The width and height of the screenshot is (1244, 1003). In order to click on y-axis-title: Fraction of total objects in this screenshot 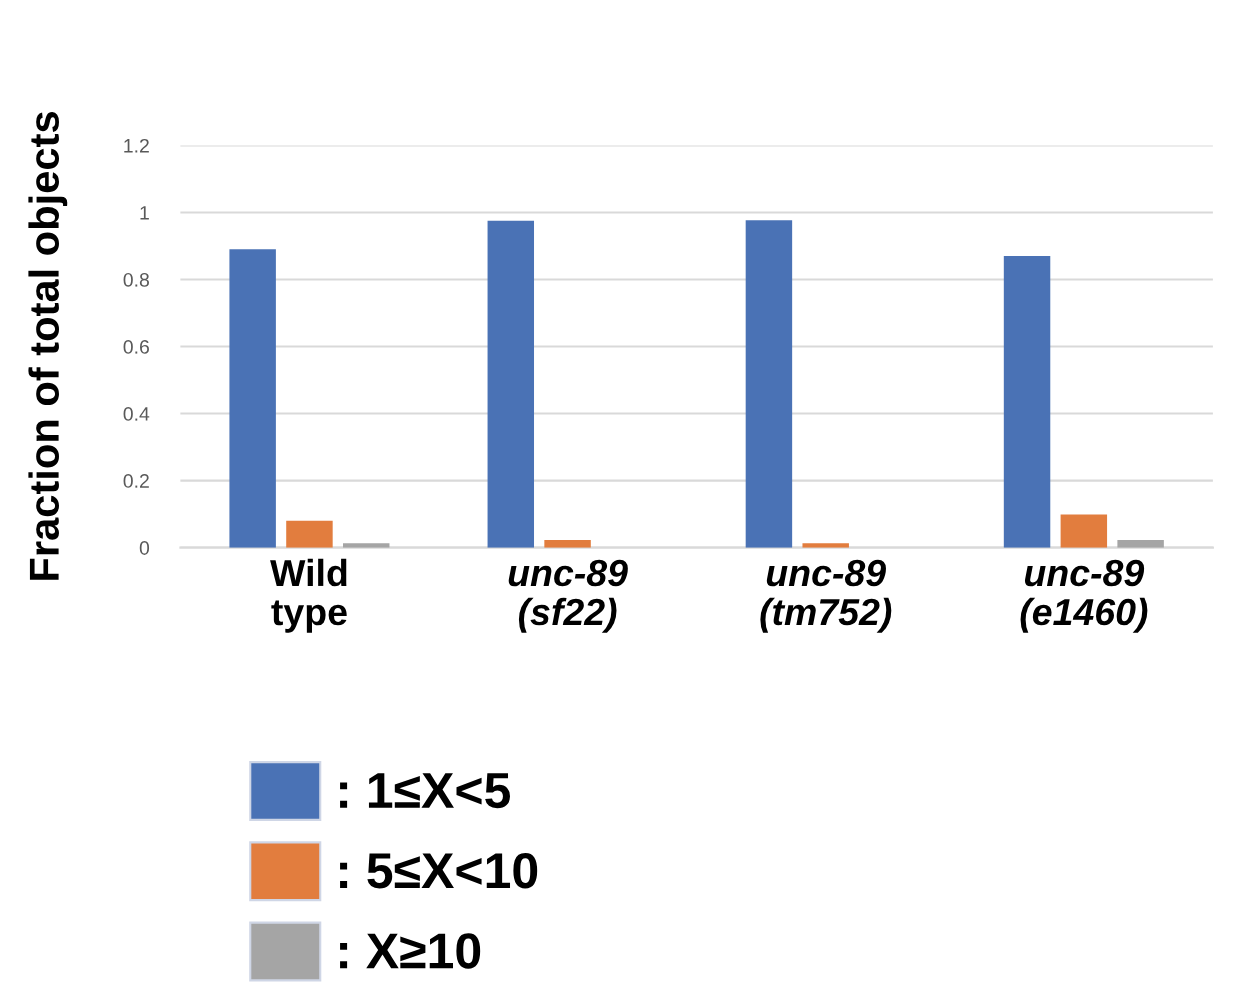, I will do `click(48, 346)`.